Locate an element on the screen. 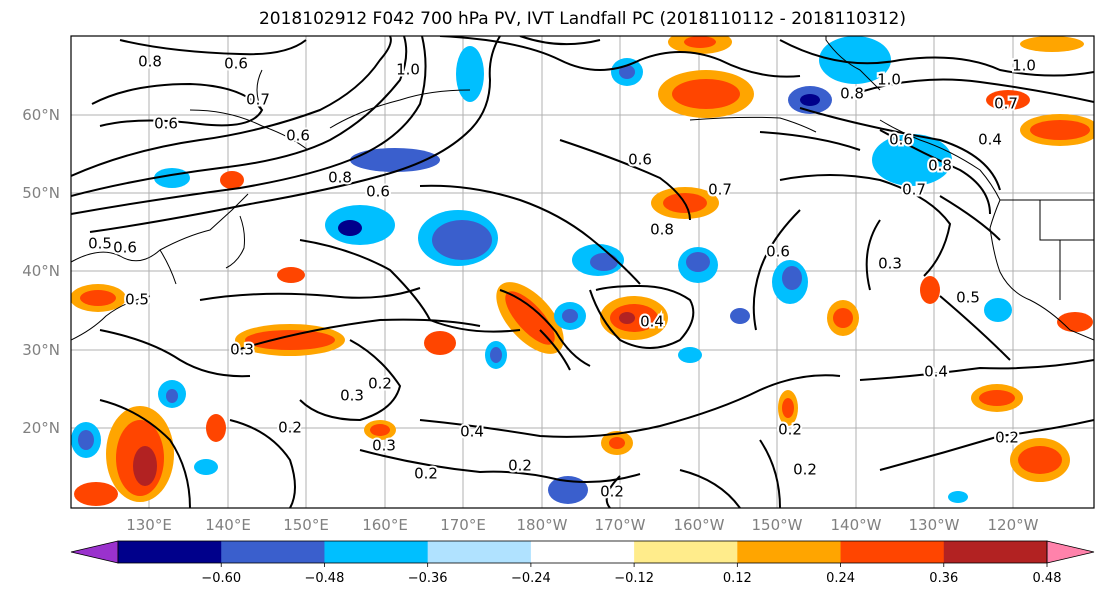  lon-label: 180°W is located at coordinates (542, 525).